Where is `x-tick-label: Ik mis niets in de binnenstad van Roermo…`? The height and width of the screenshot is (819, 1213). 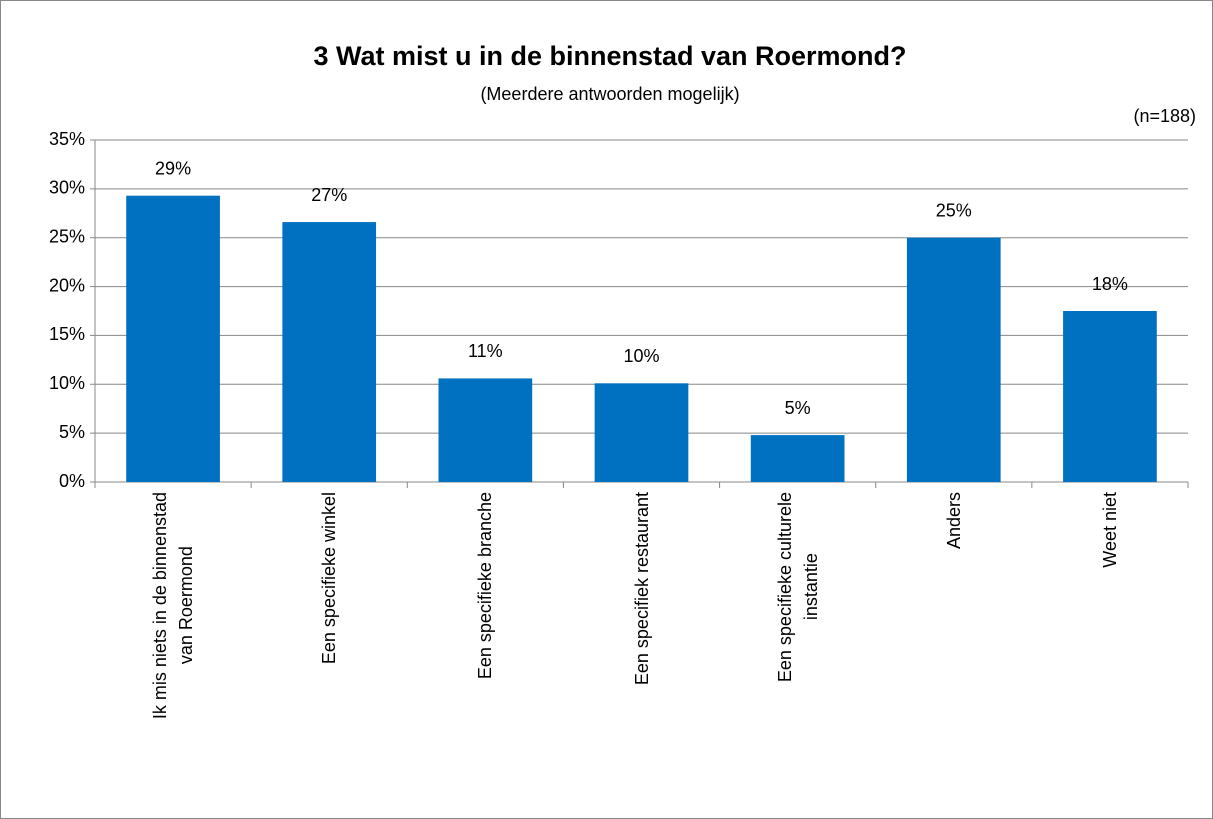
x-tick-label: Ik mis niets in de binnenstad van Roermo… is located at coordinates (173, 606).